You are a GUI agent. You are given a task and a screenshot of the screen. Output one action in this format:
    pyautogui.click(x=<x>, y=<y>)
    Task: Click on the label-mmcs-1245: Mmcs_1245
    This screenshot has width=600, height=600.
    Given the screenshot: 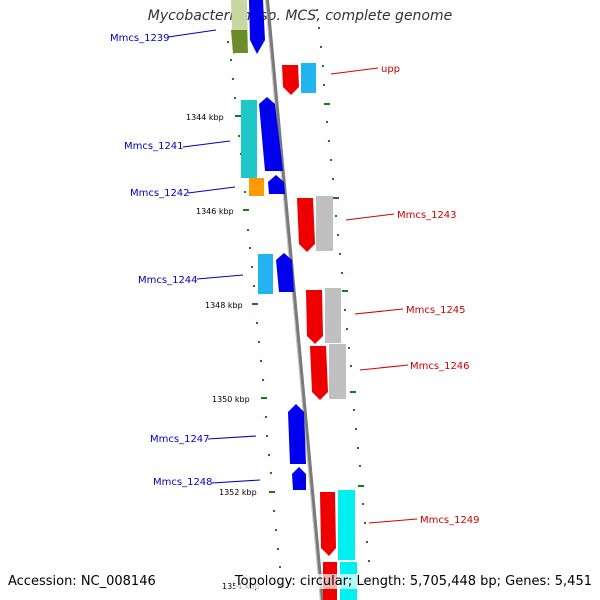 What is the action you would take?
    pyautogui.click(x=436, y=310)
    